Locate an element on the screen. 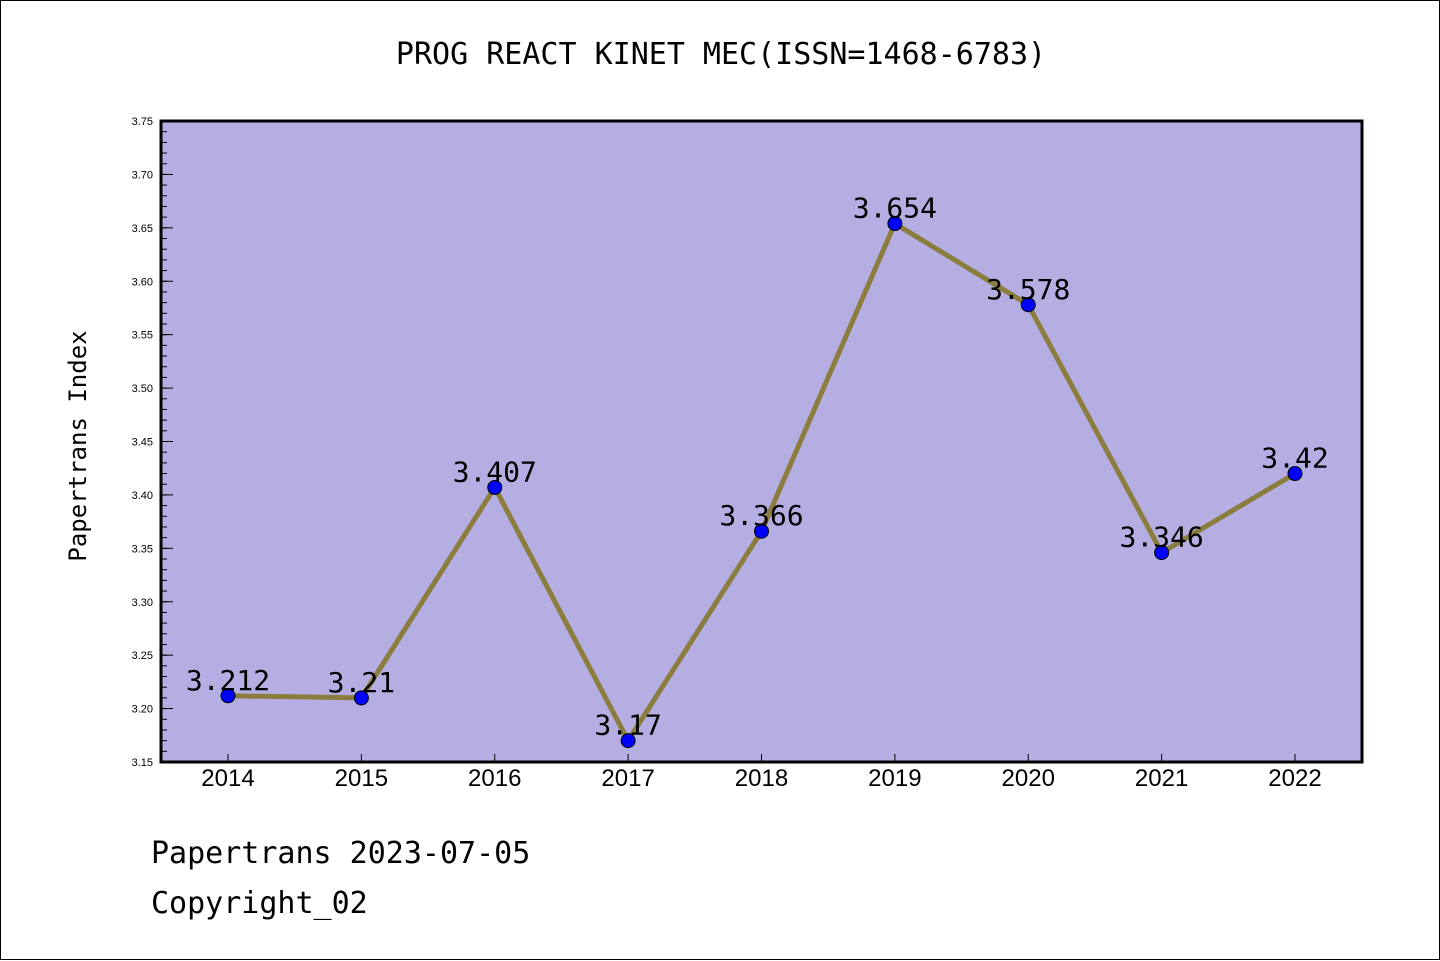  footer-date: Papertrans 2023-07-05 is located at coordinates (341, 853).